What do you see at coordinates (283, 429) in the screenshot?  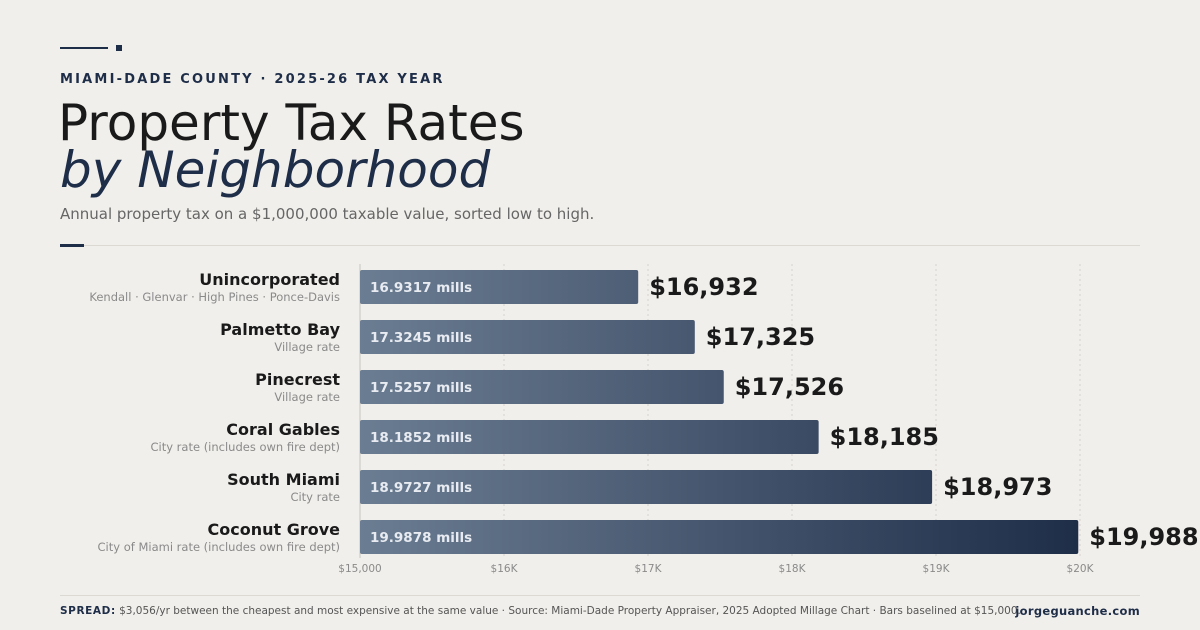 I see `category-label: Coral Gables` at bounding box center [283, 429].